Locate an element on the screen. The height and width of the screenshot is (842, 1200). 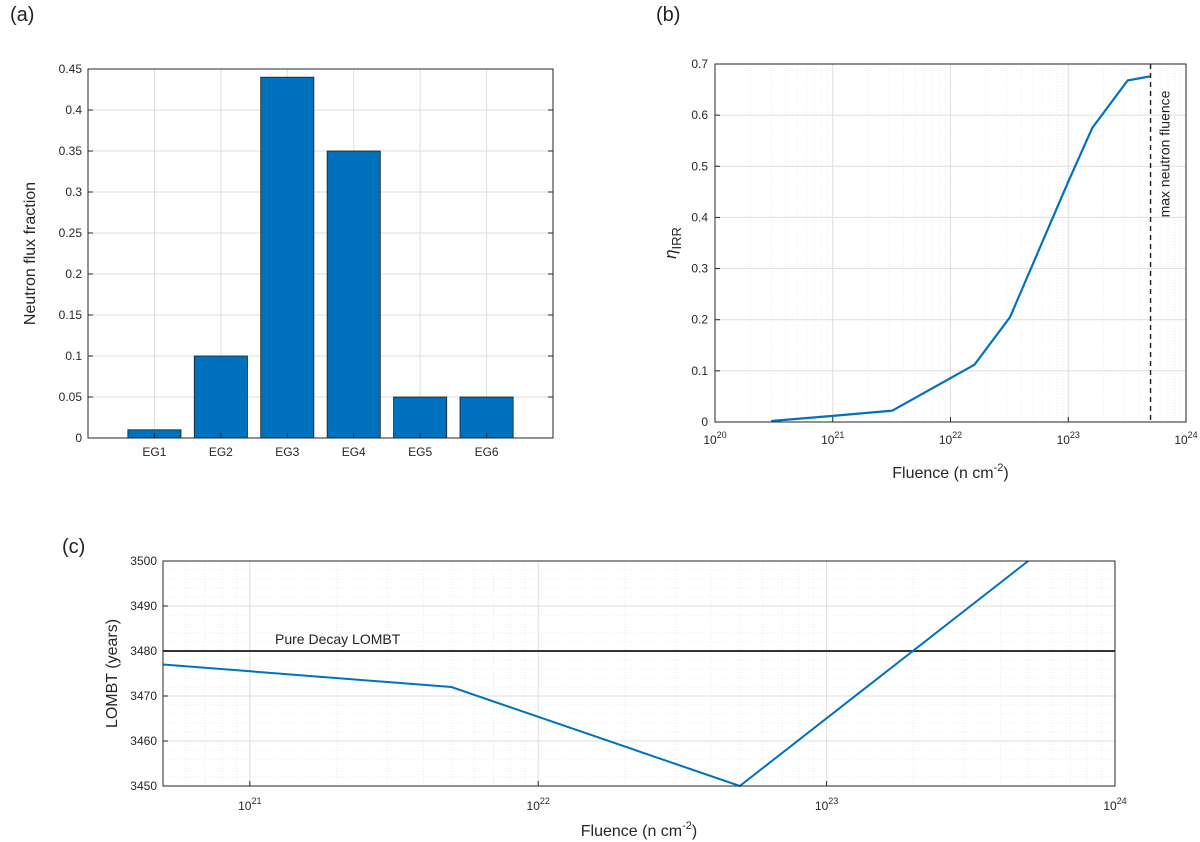
a-xtick-label: EG1 is located at coordinates (154, 452).